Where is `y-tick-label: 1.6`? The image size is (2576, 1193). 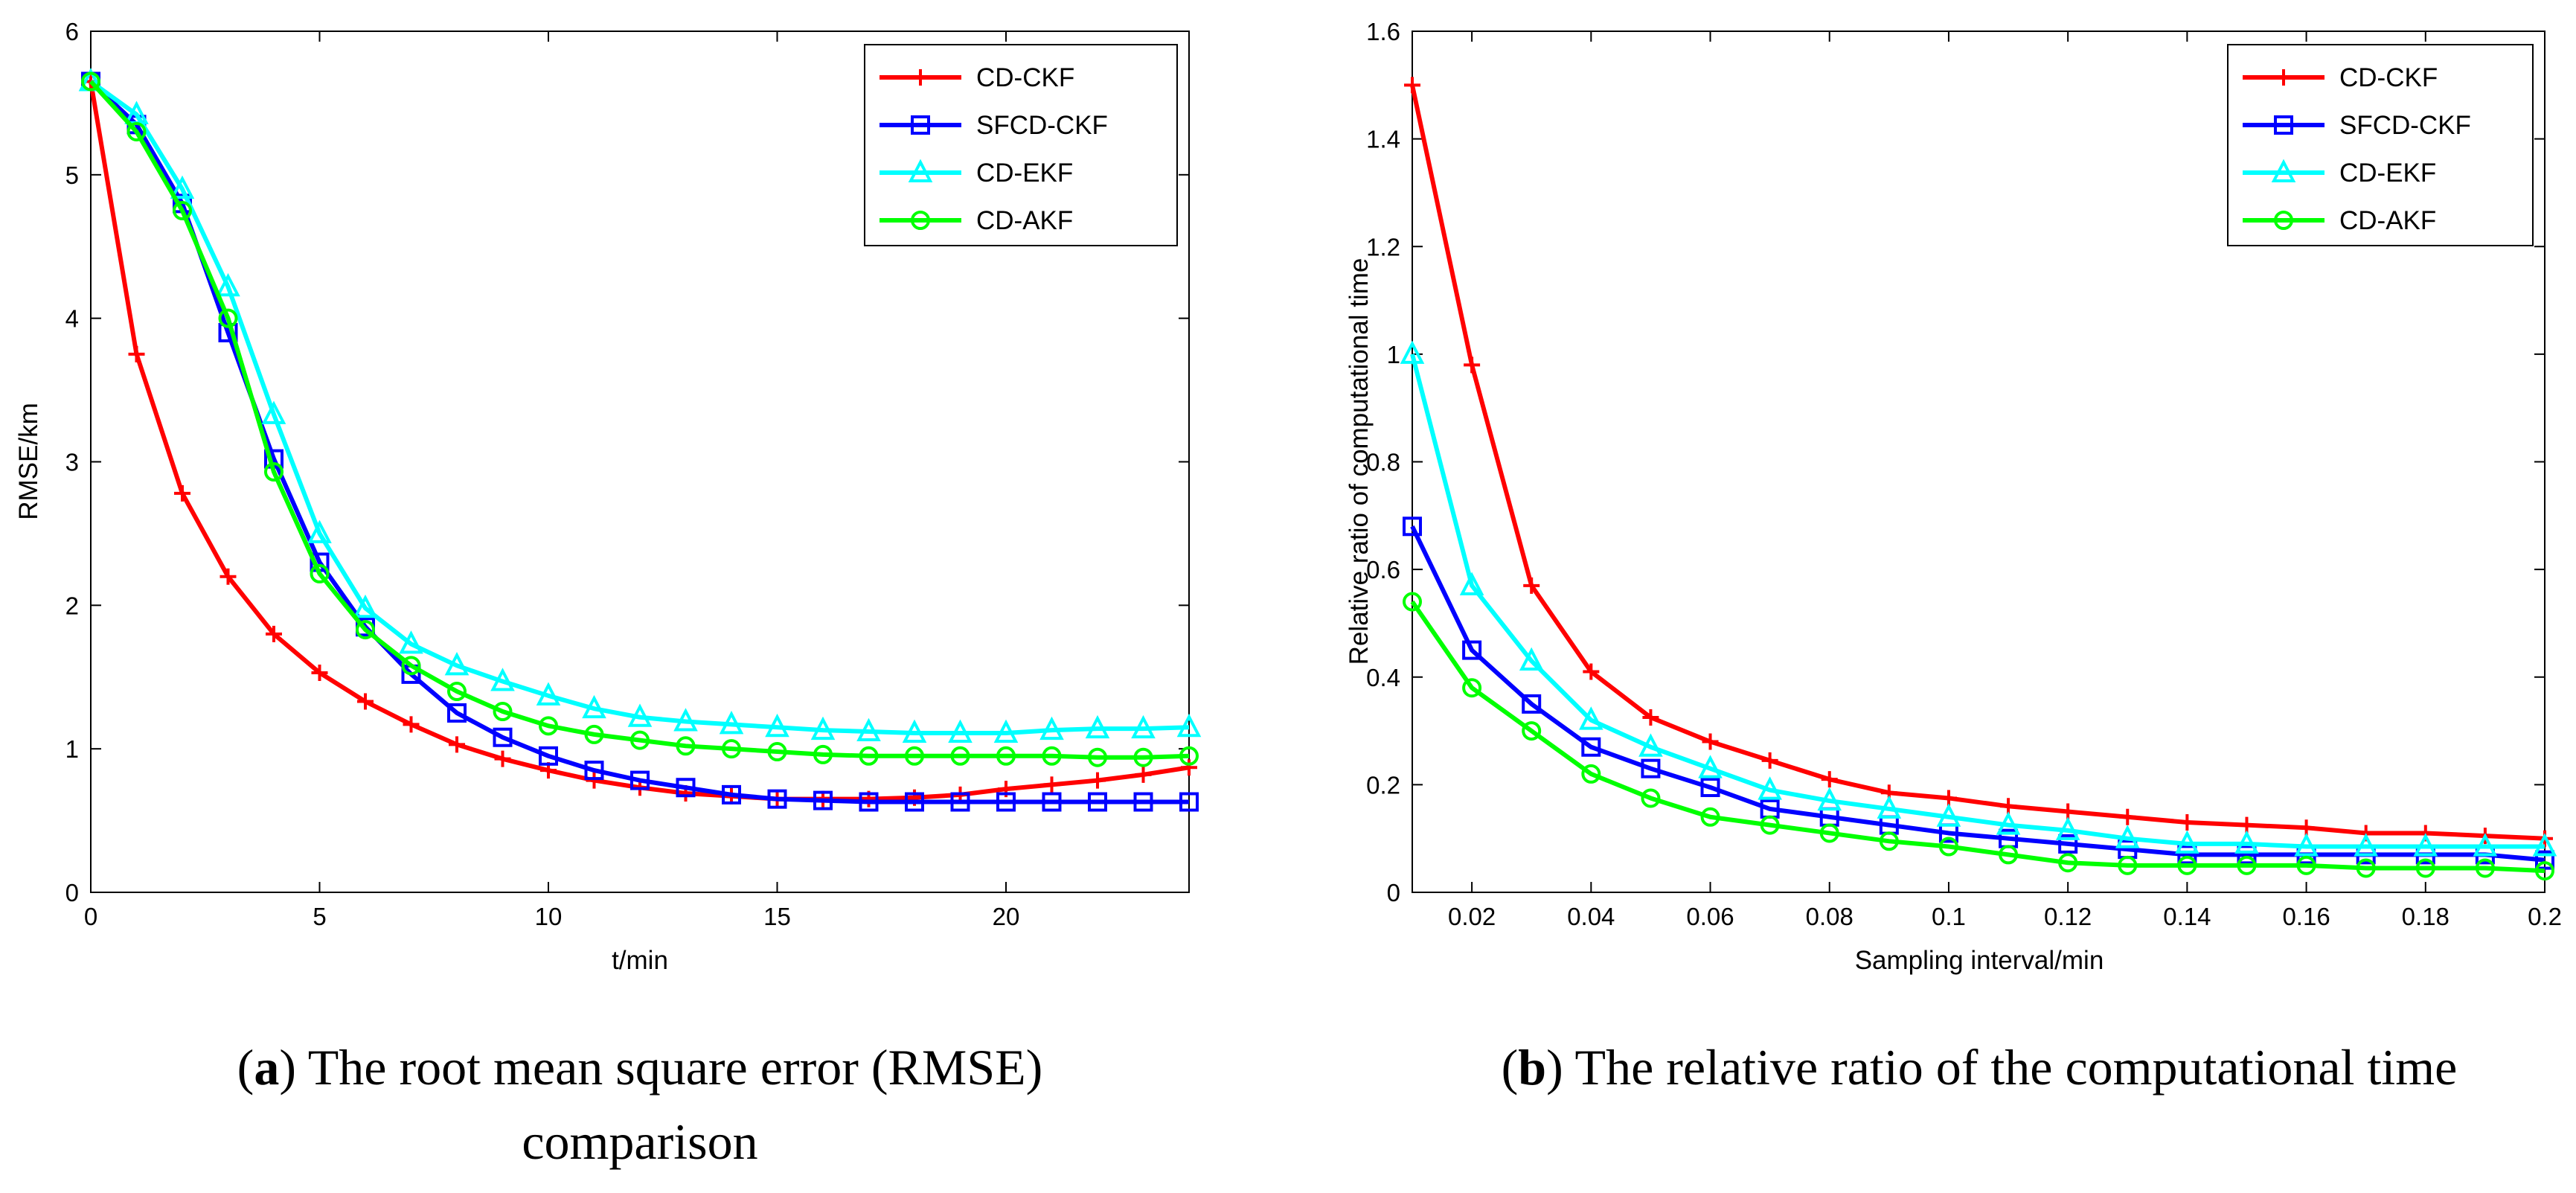 y-tick-label: 1.6 is located at coordinates (1383, 31).